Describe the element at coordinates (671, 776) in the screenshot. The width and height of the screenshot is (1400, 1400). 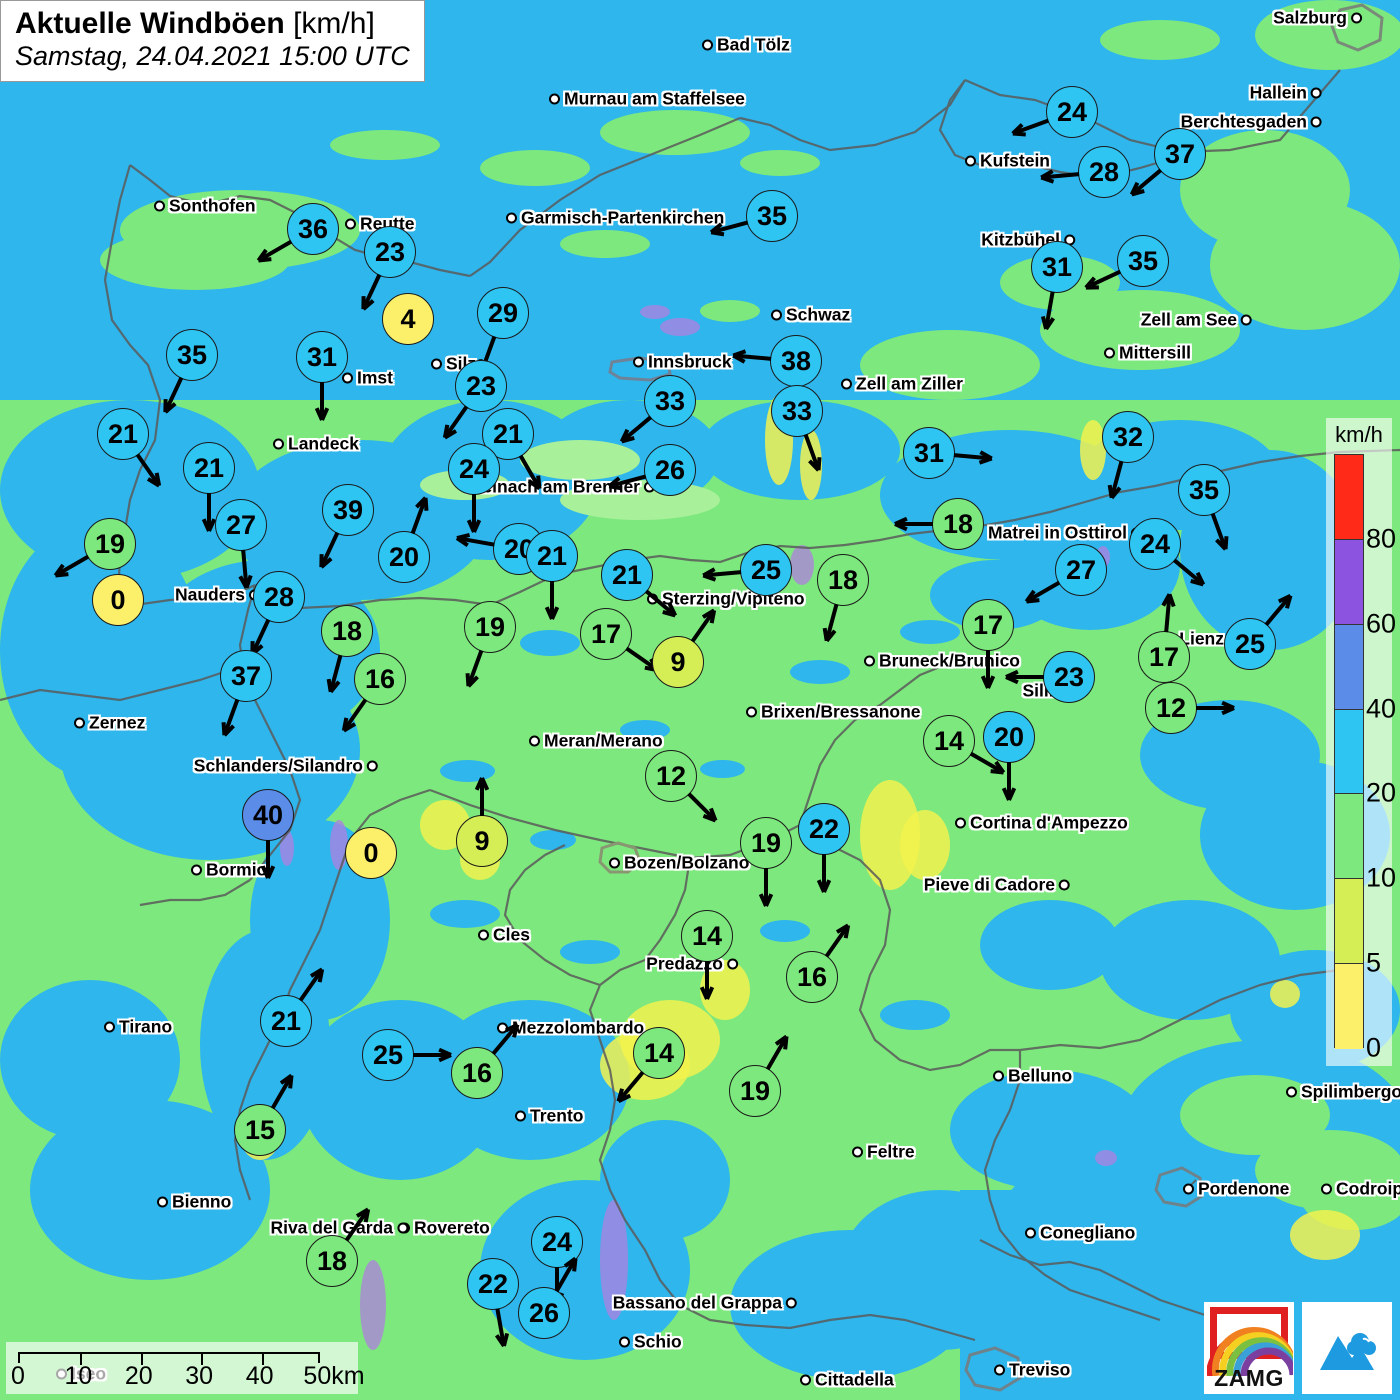
I see `station-value: 12` at that location.